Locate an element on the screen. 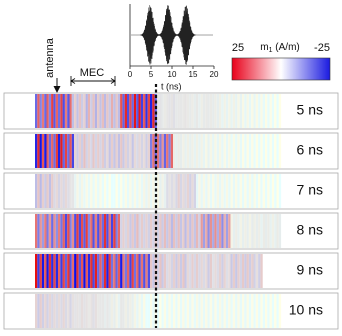 This screenshot has width=342, height=336. row: 6 ns is located at coordinates (171, 151).